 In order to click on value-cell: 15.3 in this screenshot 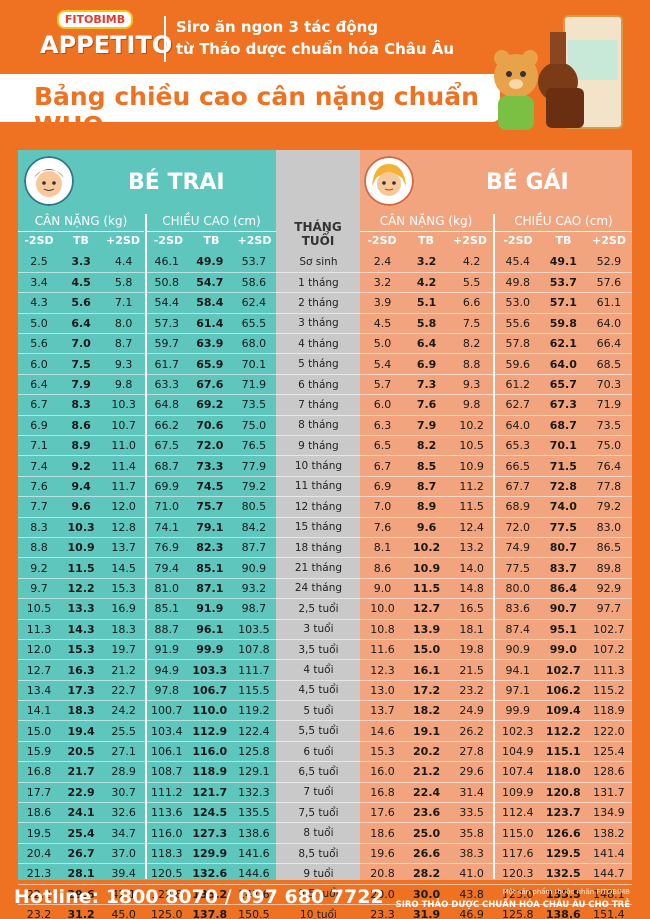, I will do `click(81, 650)`.